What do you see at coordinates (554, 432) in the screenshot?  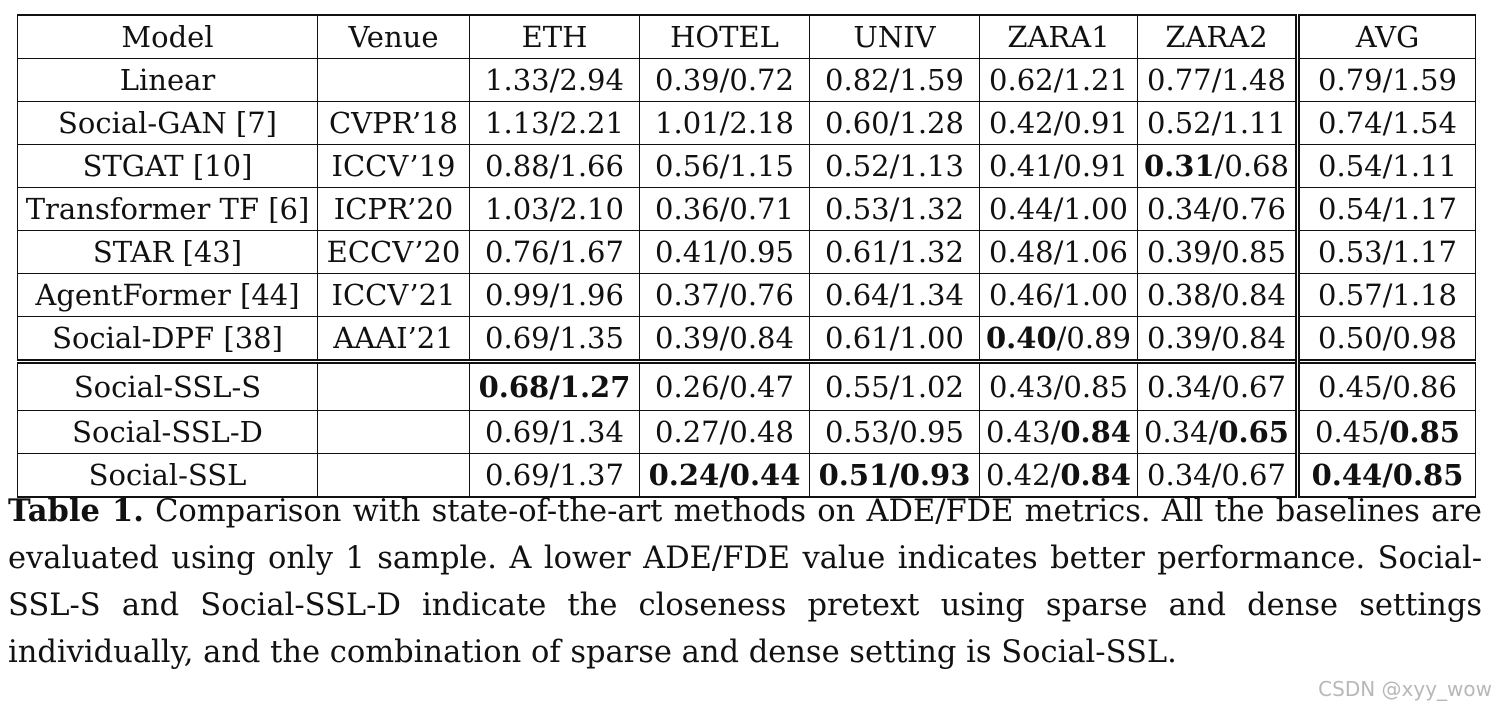 I see `value: 0.69/1.34` at bounding box center [554, 432].